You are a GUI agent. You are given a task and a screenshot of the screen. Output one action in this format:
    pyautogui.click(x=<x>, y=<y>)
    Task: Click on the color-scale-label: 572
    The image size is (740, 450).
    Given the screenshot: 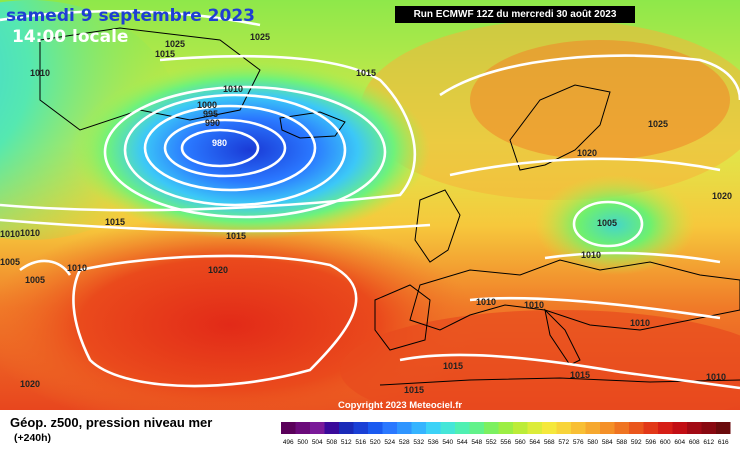 What is the action you would take?
    pyautogui.click(x=563, y=442)
    